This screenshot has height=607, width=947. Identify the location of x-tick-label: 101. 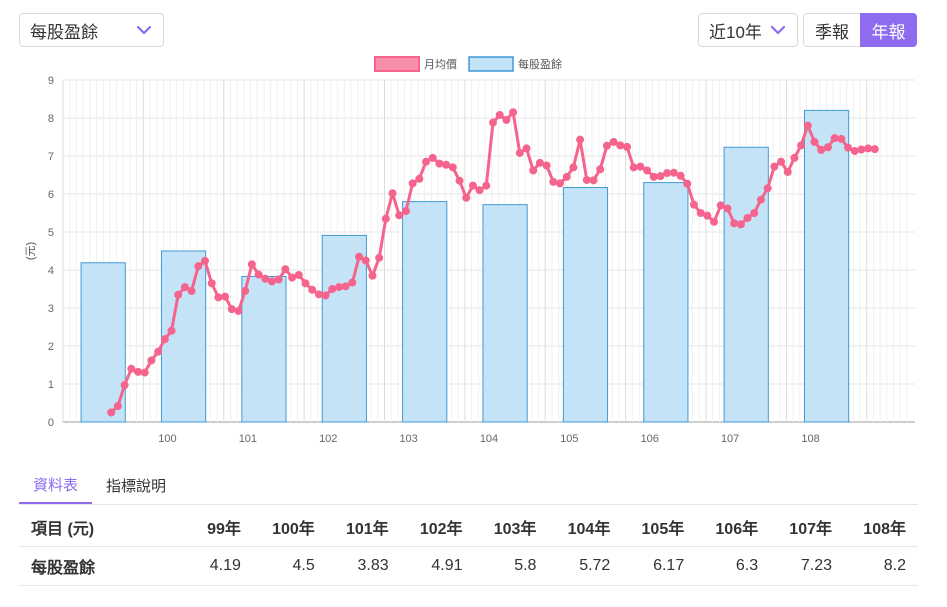
(248, 439).